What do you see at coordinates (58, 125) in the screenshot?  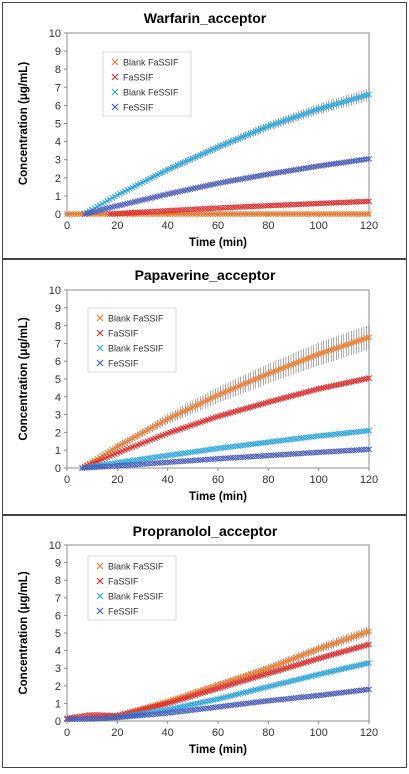 I see `y-tick-label: 5` at bounding box center [58, 125].